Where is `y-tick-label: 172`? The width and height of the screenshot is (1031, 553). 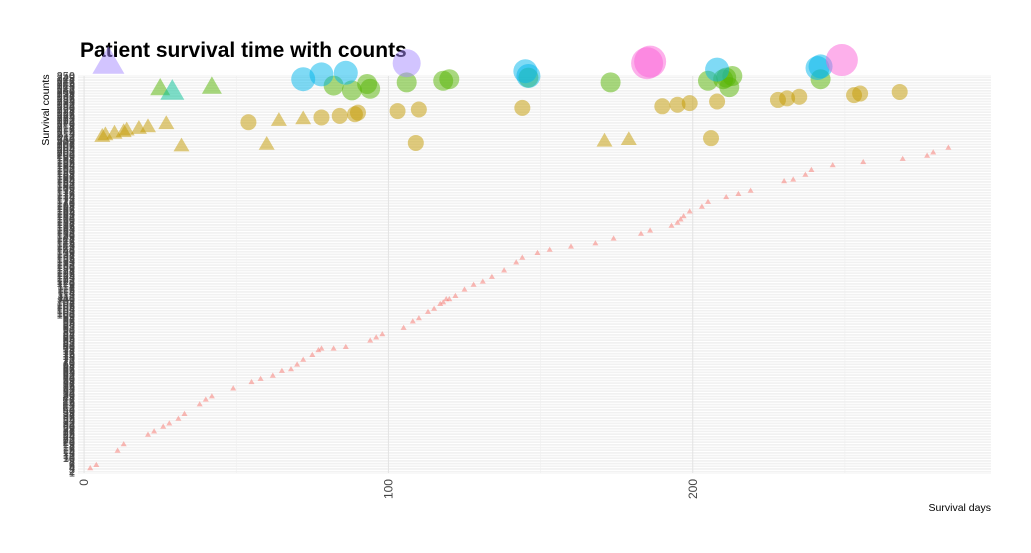 y-tick-label: 172 is located at coordinates (66, 201).